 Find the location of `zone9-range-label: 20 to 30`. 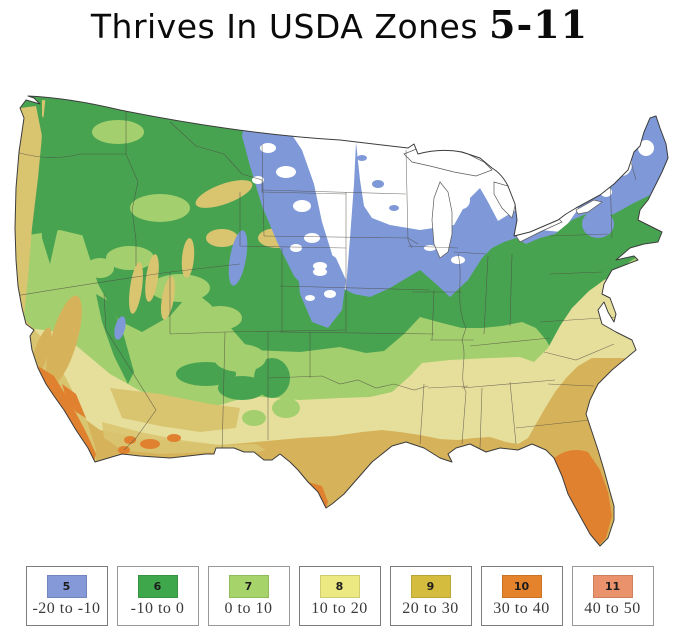

zone9-range-label: 20 to 30 is located at coordinates (430, 608).